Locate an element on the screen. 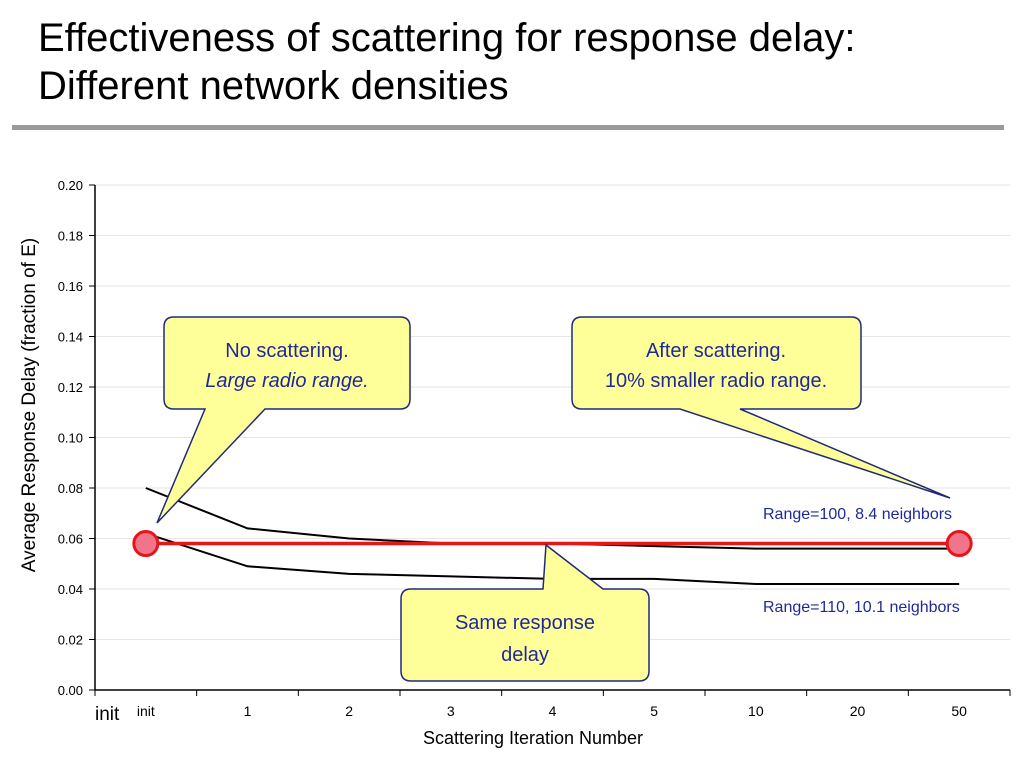 The image size is (1024, 768). reference-line is located at coordinates (552, 544).